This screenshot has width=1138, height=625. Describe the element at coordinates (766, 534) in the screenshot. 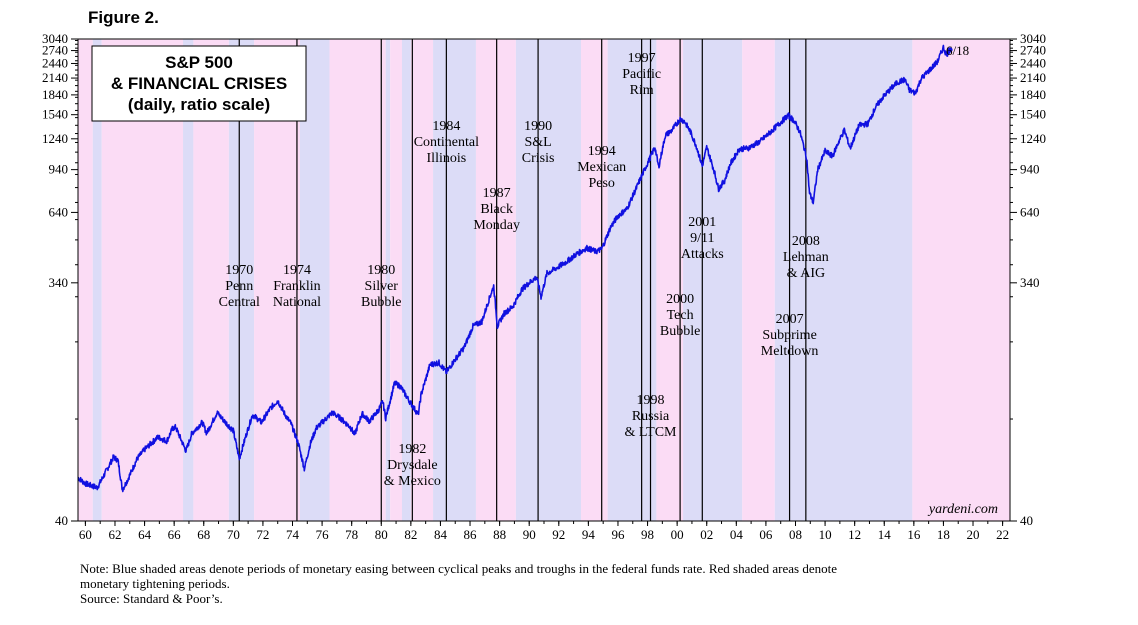

I see `x-tick-label: 06` at that location.